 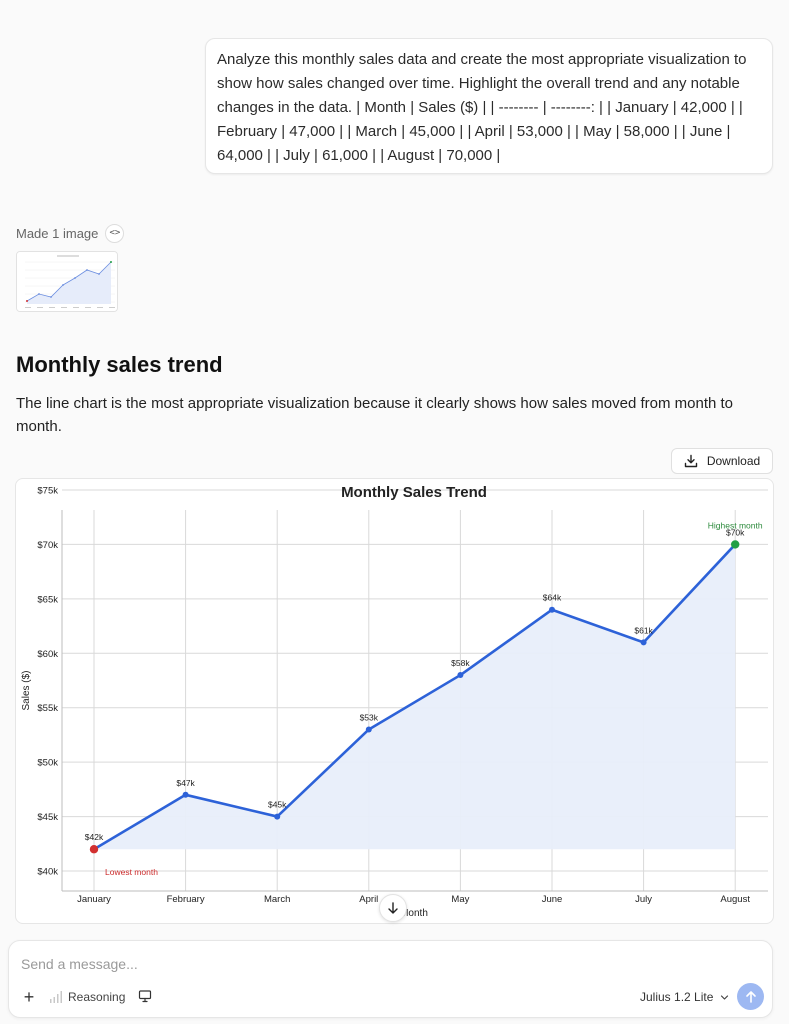 What do you see at coordinates (47, 545) in the screenshot?
I see `y-tick-label: $70k` at bounding box center [47, 545].